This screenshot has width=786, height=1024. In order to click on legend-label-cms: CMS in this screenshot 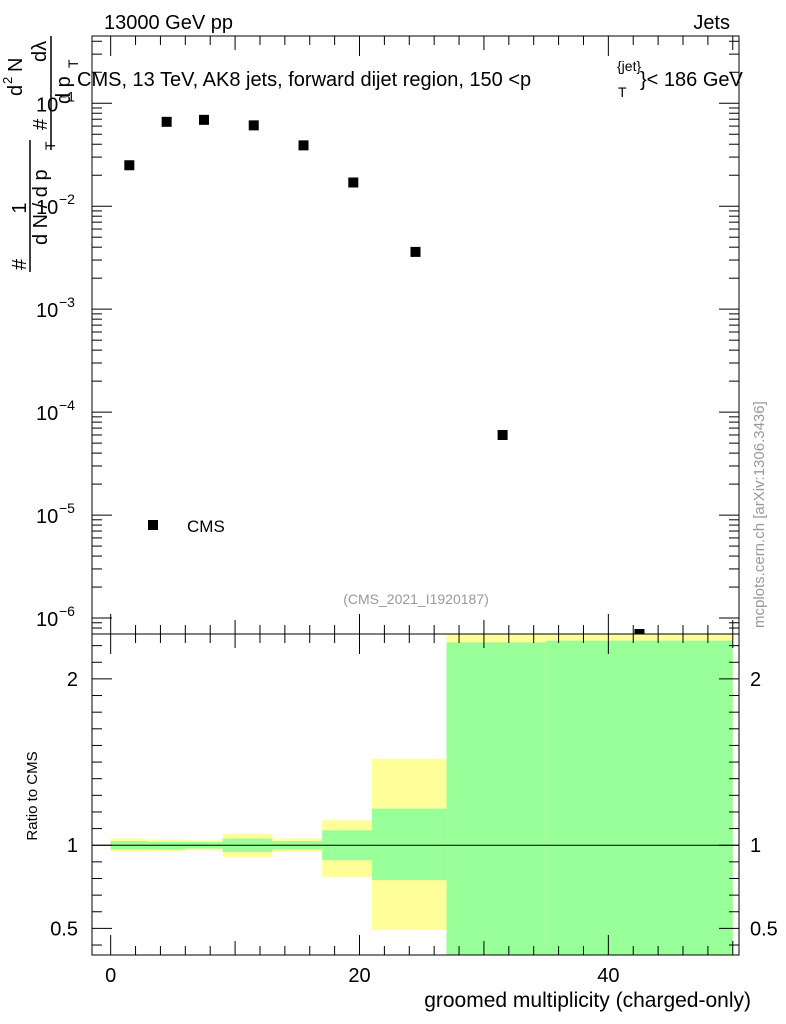, I will do `click(206, 526)`.